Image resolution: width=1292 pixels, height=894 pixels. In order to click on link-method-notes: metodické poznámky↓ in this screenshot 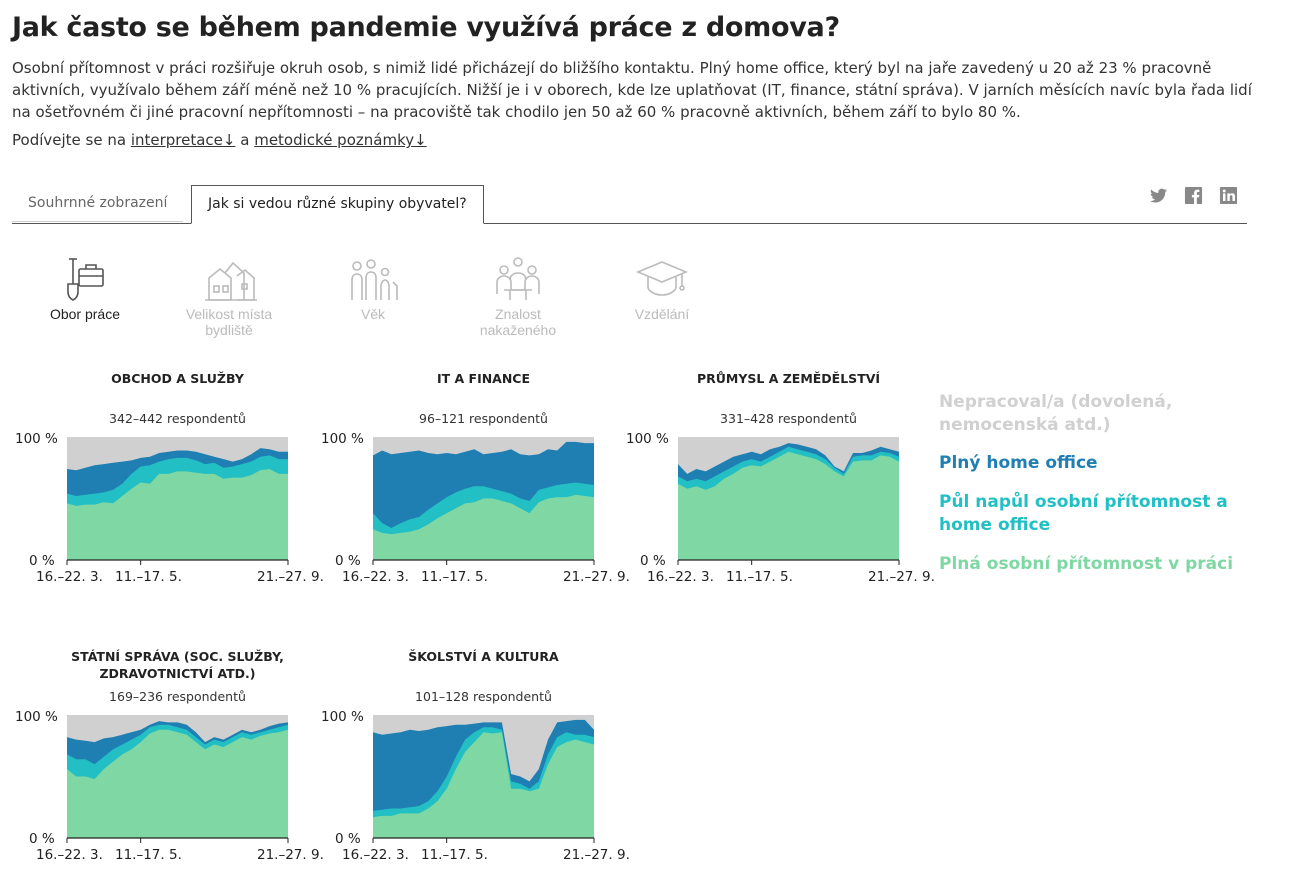, I will do `click(340, 140)`.